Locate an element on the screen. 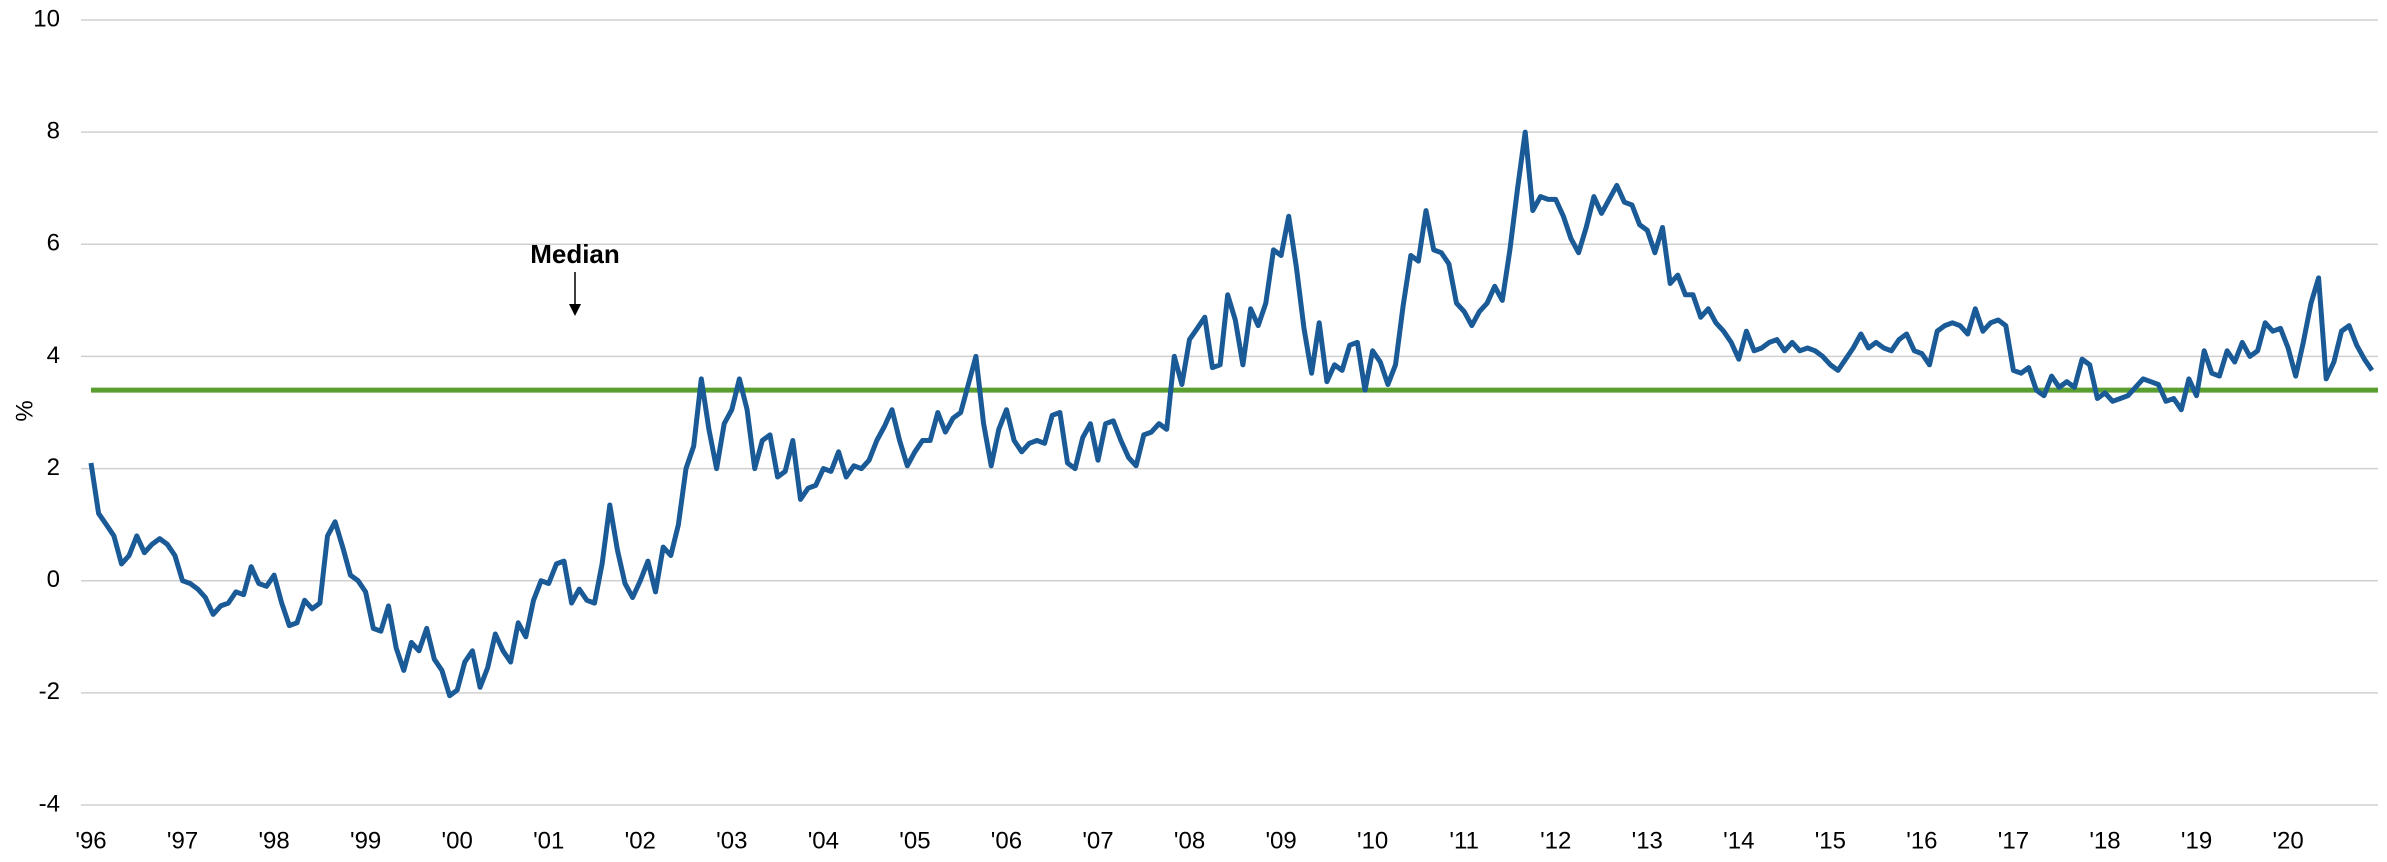 This screenshot has width=2387, height=862. x-tick-label: '06 is located at coordinates (1006, 840).